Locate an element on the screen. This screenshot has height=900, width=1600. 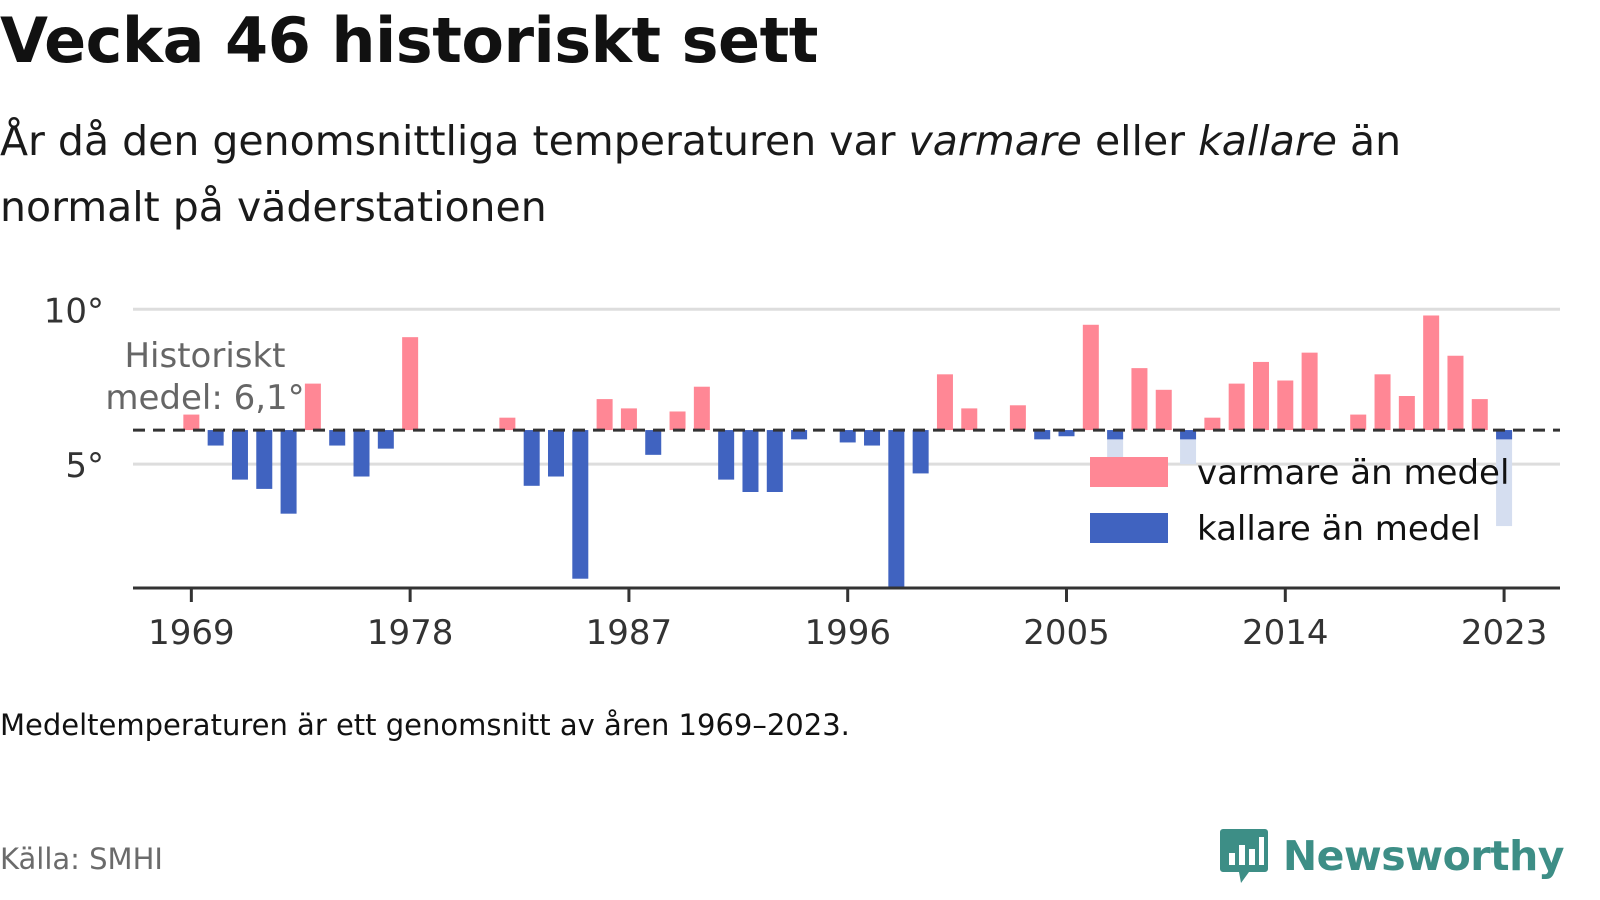
bar-1976 is located at coordinates (361, 453).